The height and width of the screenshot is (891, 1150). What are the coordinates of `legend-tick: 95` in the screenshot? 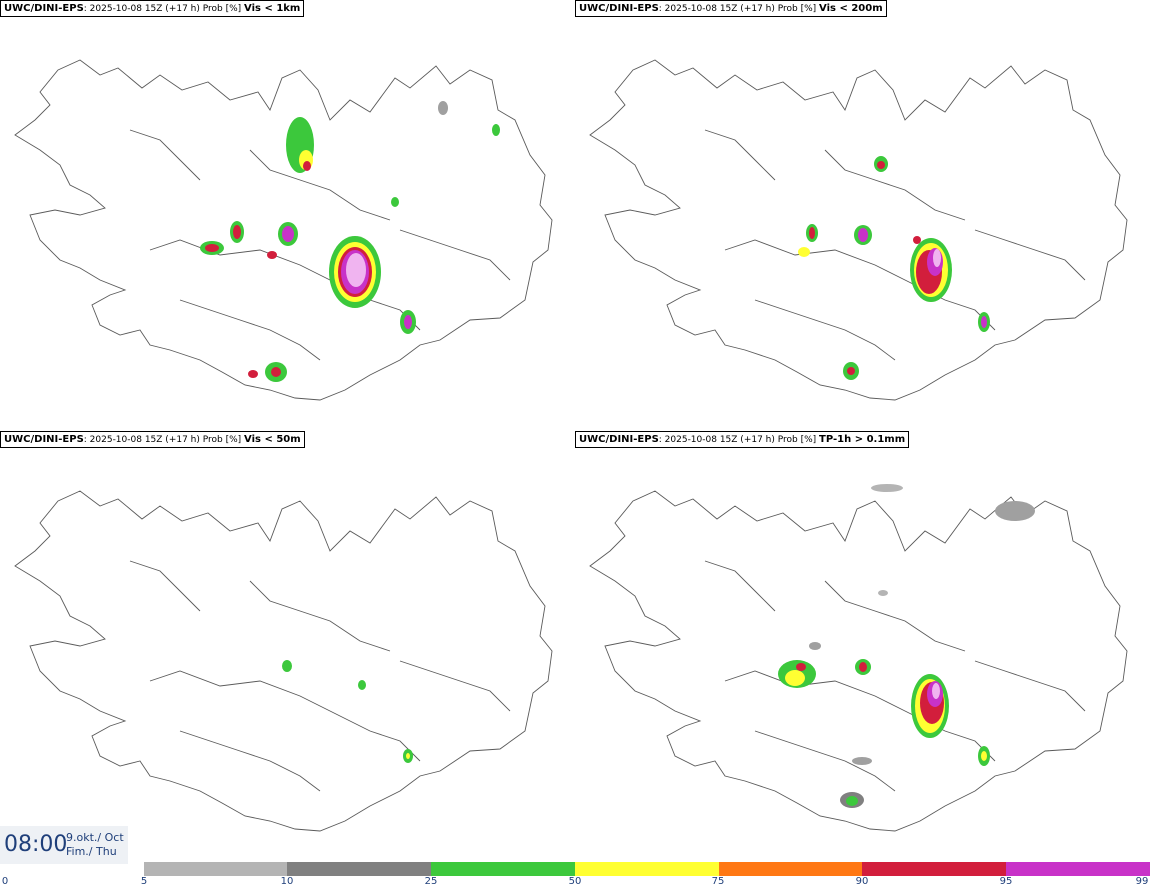 It's located at (1006, 881).